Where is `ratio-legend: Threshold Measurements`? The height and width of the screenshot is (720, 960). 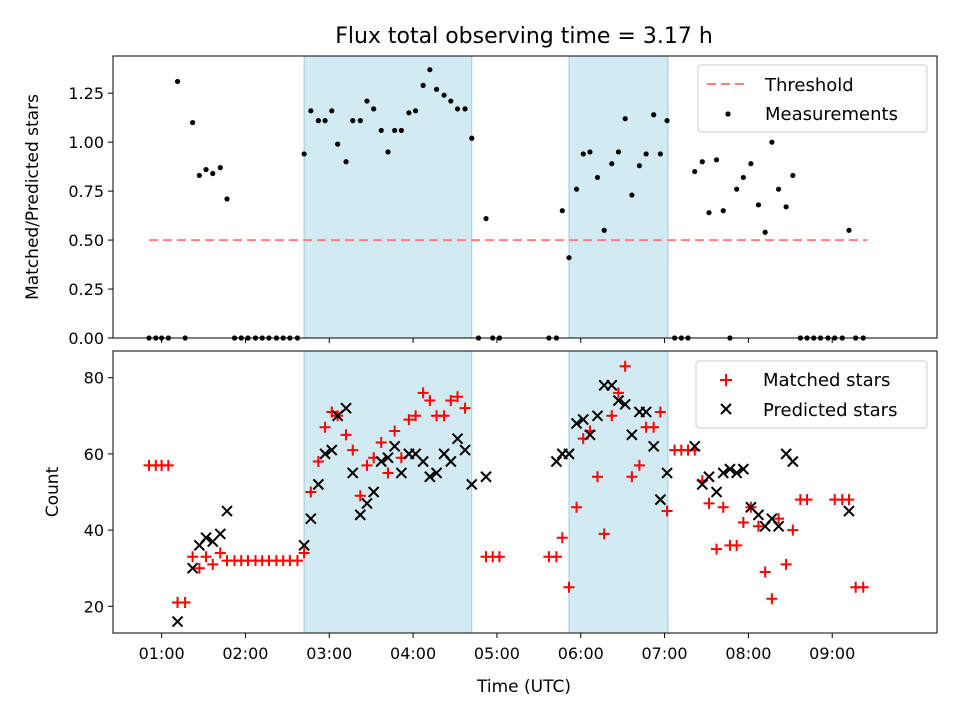 ratio-legend: Threshold Measurements is located at coordinates (812, 98).